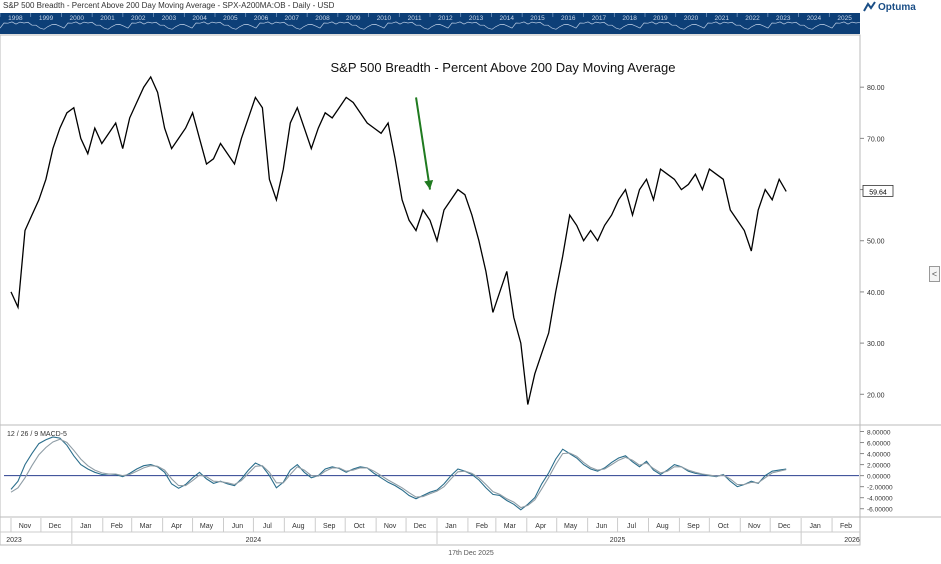 The width and height of the screenshot is (941, 564). I want to click on macd-axis-label-3: 2.00000, so click(879, 466).